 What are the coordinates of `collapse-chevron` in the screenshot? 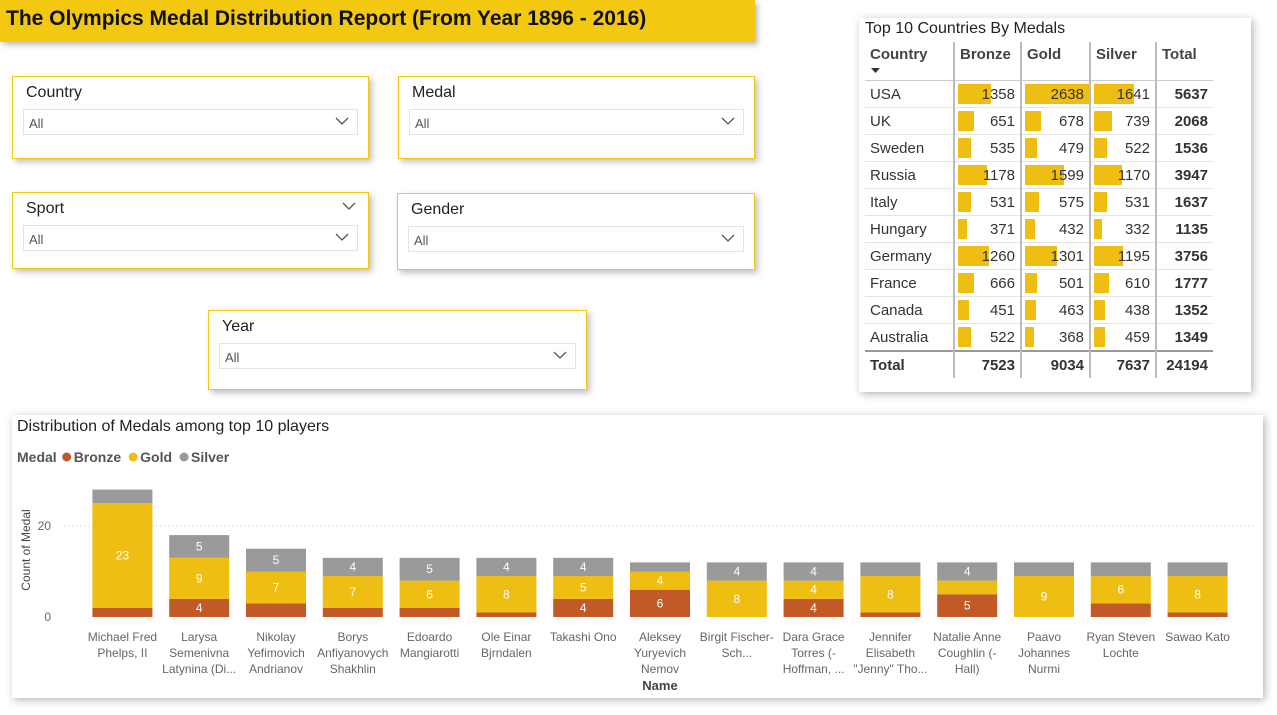 It's located at (349, 206).